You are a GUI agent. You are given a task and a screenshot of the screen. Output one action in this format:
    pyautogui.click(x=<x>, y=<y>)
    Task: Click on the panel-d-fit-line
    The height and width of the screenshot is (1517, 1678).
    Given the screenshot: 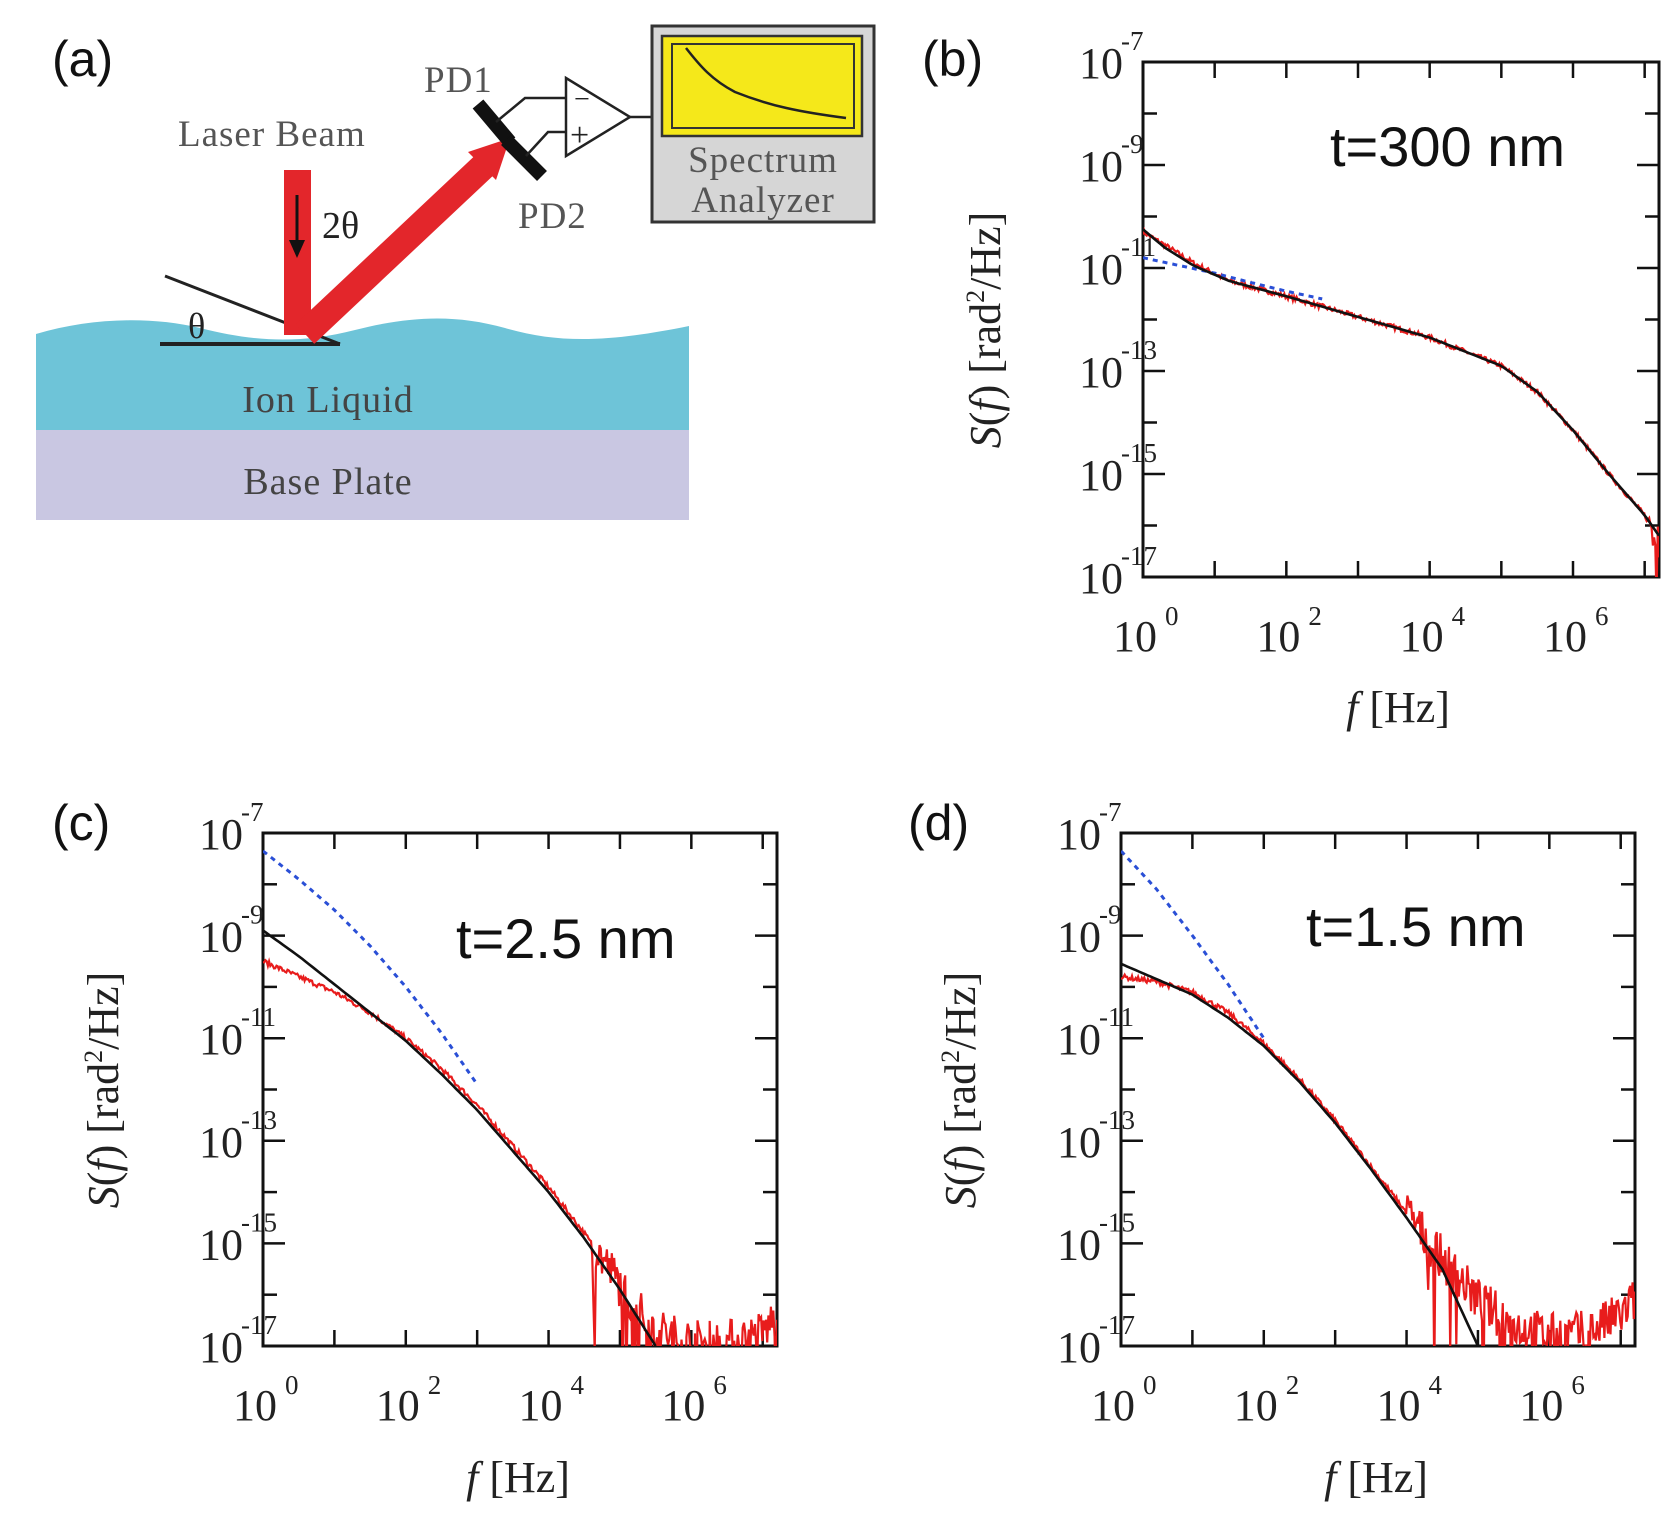 What is the action you would take?
    pyautogui.click(x=1193, y=944)
    